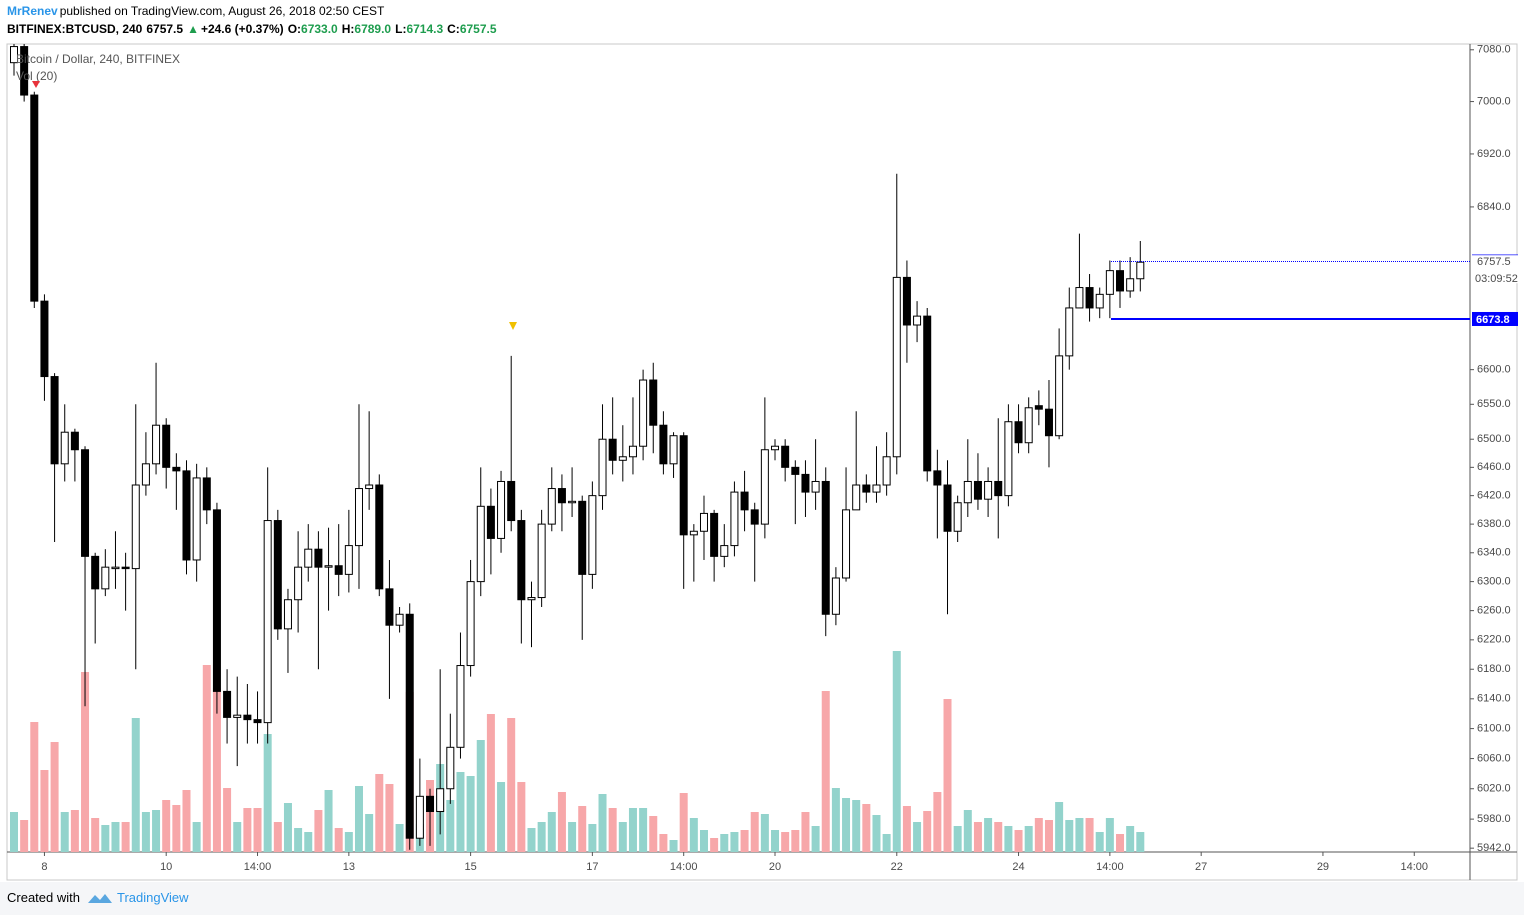 This screenshot has height=915, width=1524. Describe the element at coordinates (1494, 101) in the screenshot. I see `y-tick-label: 7000.0` at that location.